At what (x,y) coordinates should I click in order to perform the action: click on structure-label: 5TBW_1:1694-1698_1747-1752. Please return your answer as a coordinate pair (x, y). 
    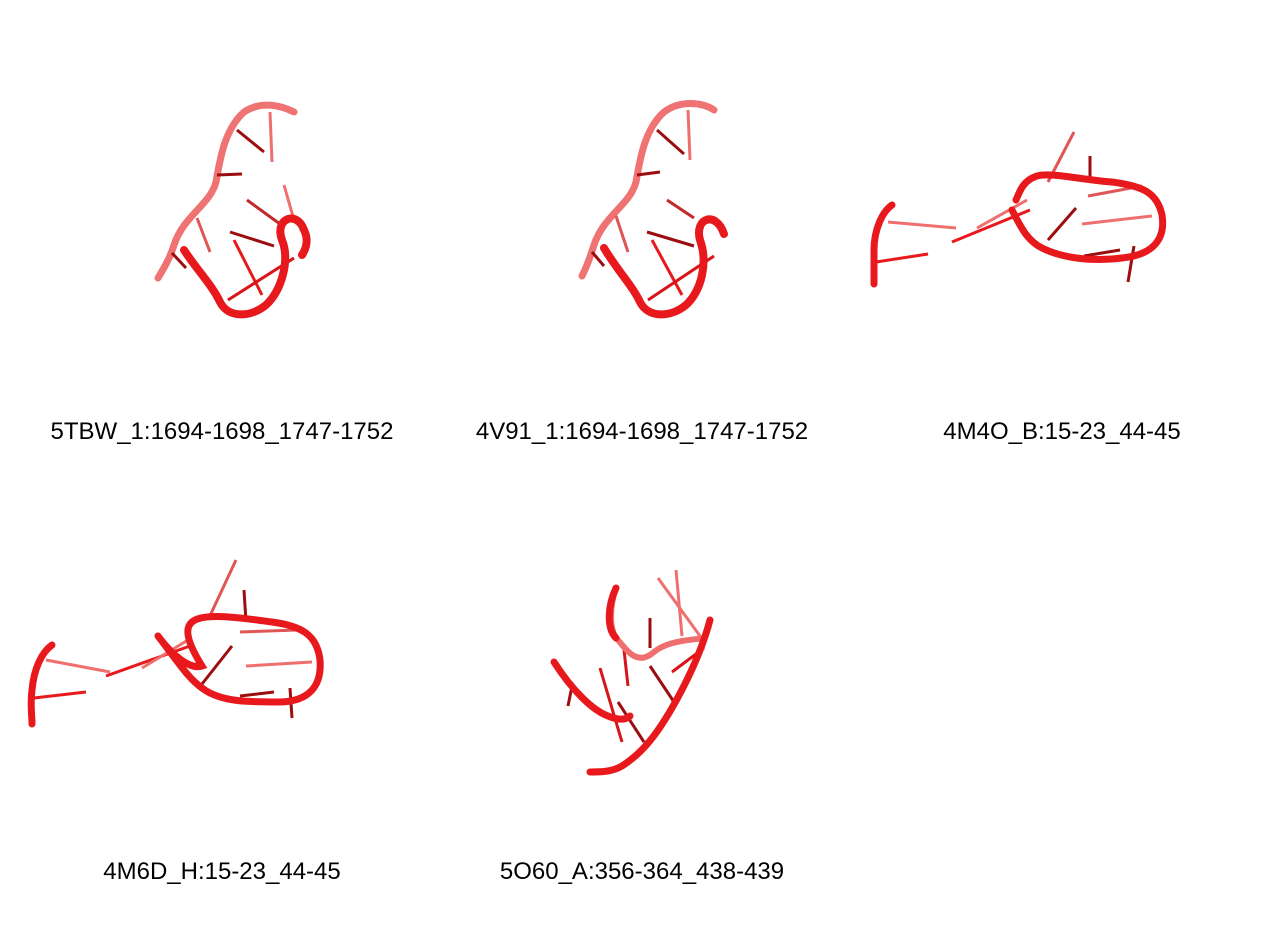
    Looking at the image, I should click on (222, 431).